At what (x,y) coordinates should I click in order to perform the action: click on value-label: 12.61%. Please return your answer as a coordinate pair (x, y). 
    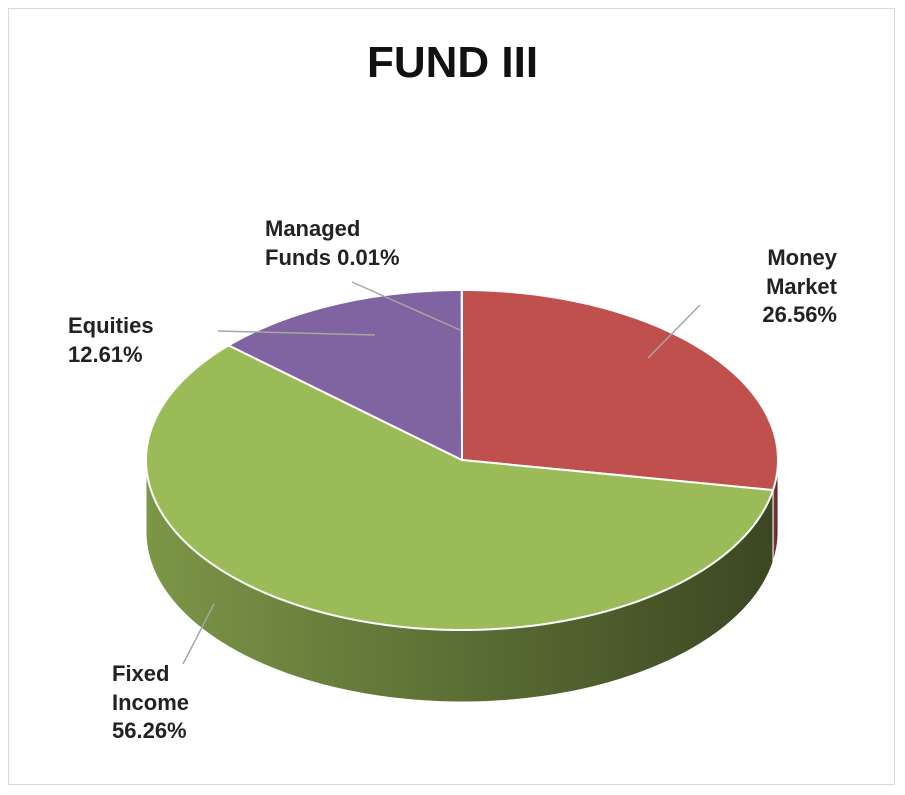
    Looking at the image, I should click on (105, 354).